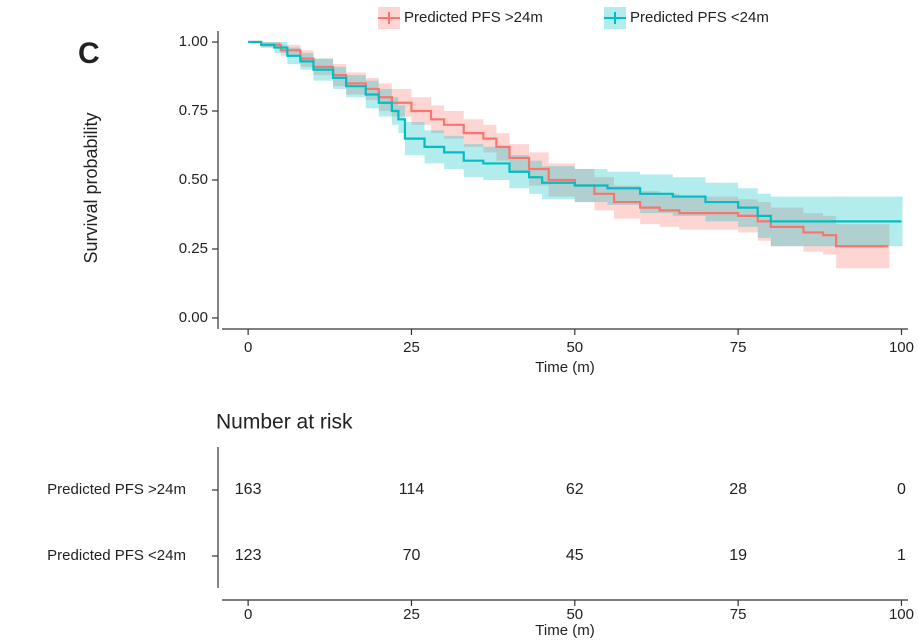  Describe the element at coordinates (284, 422) in the screenshot. I see `table-title: Number at risk` at that location.